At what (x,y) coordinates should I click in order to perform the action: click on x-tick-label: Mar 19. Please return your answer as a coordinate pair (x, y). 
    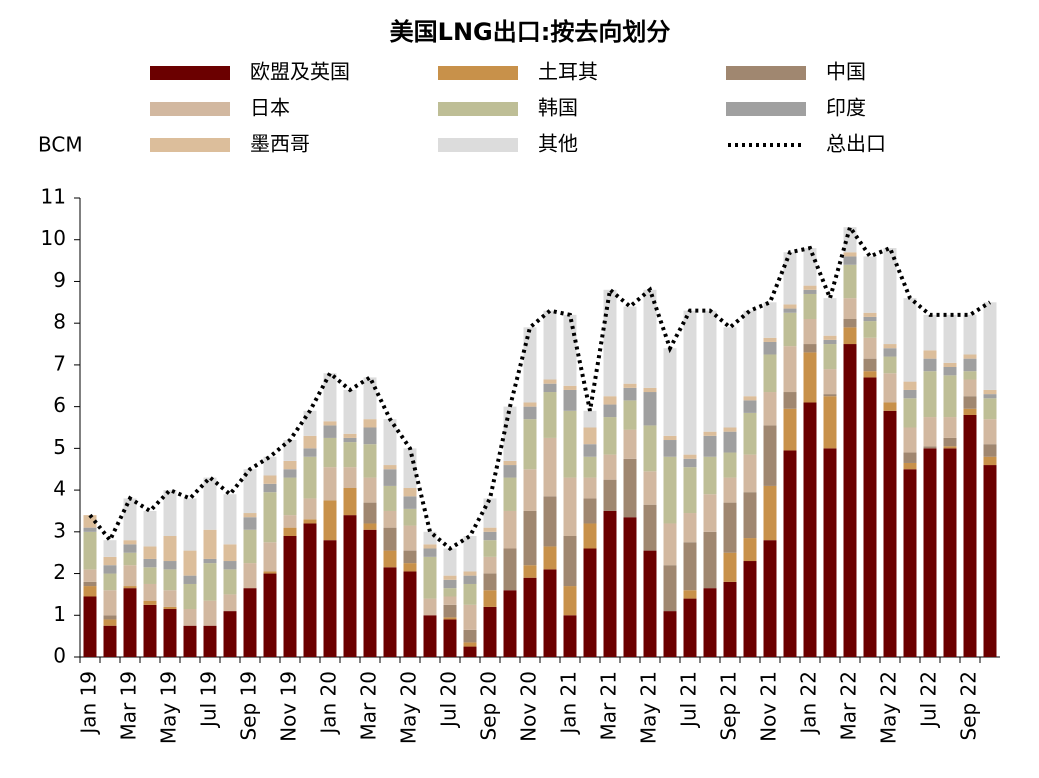
    Looking at the image, I should click on (129, 706).